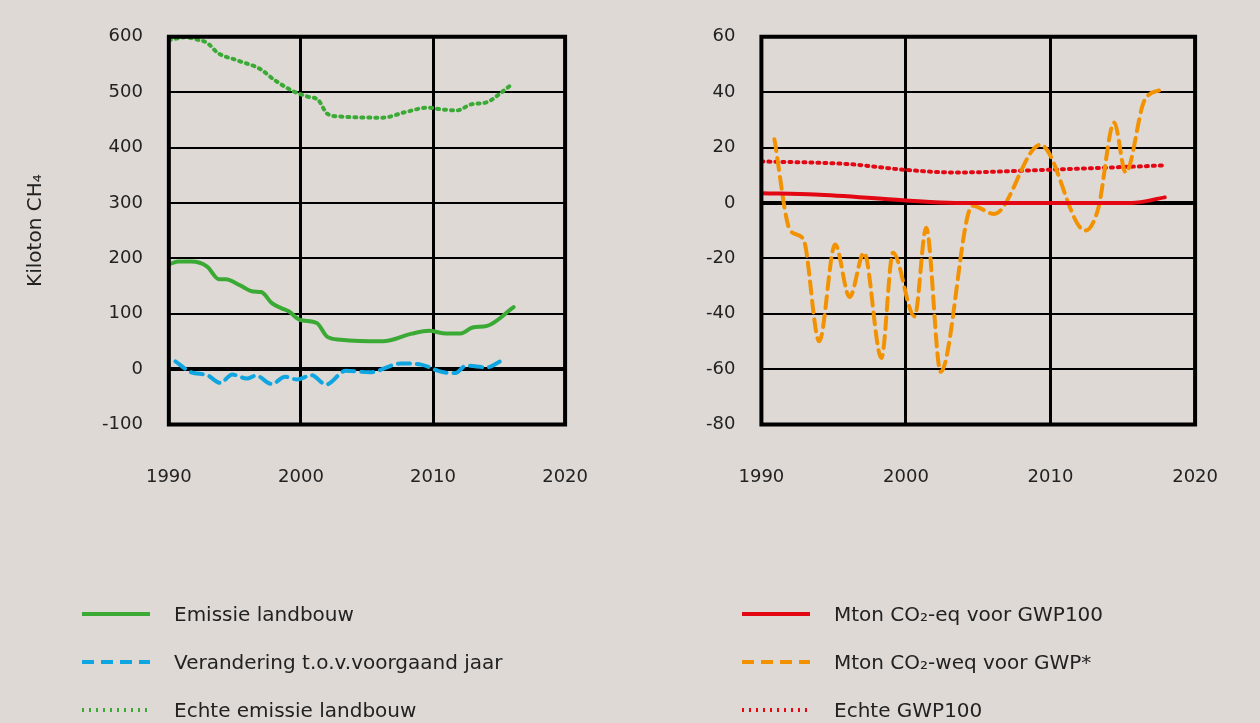 The height and width of the screenshot is (723, 1260). What do you see at coordinates (720, 312) in the screenshot?
I see `y-tick-label: -40` at bounding box center [720, 312].